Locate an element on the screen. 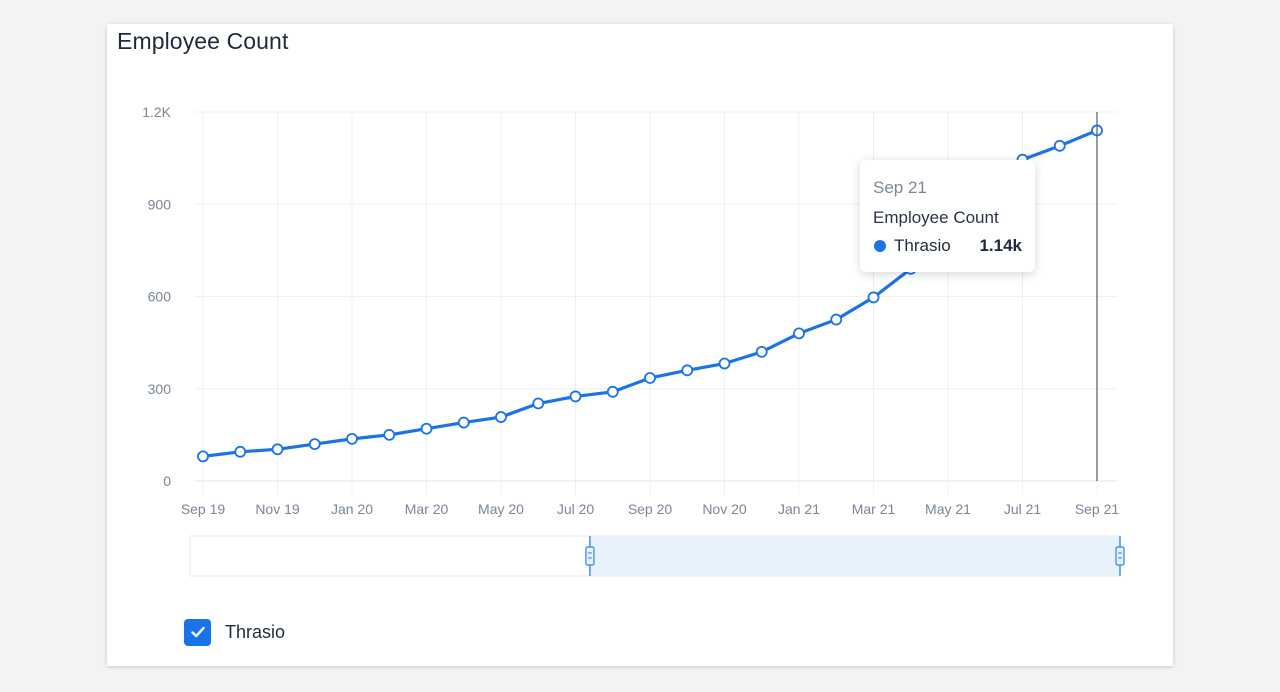  tooltip-series-dot is located at coordinates (880, 246).